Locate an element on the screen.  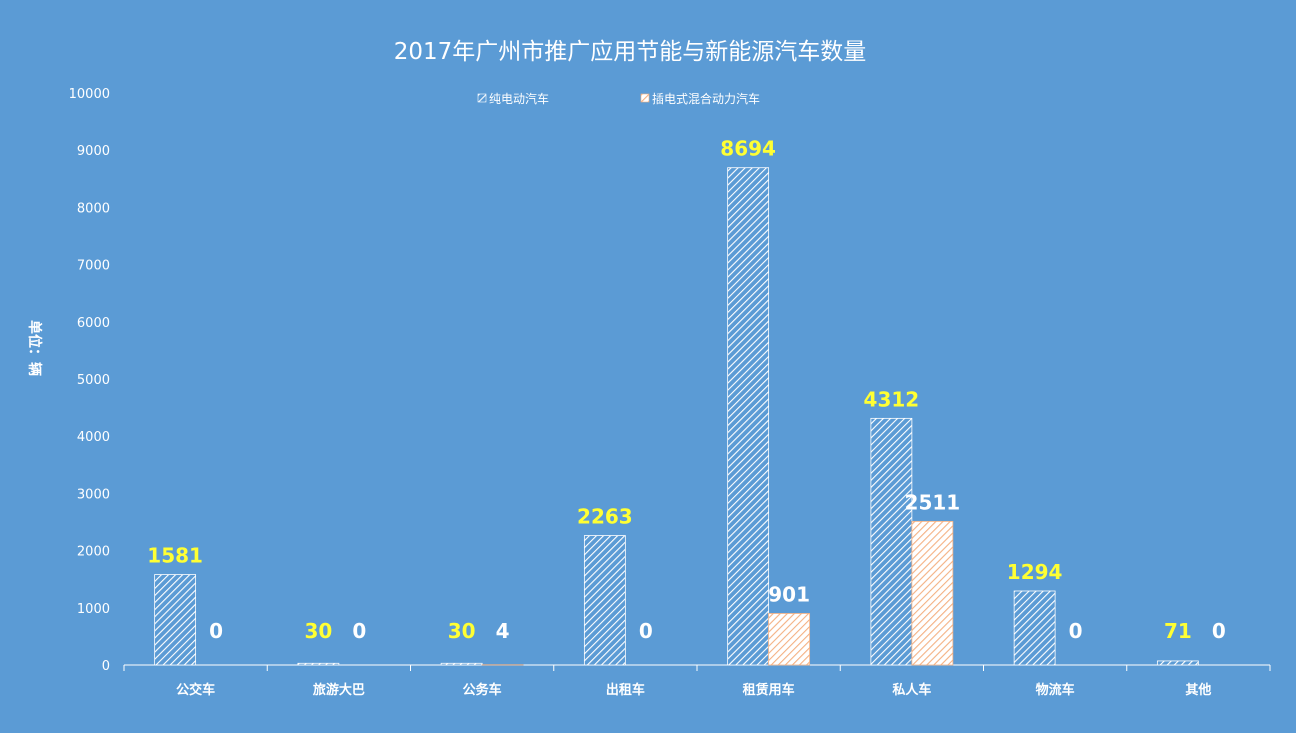
x-tick-label: 公交车 is located at coordinates (195, 690).